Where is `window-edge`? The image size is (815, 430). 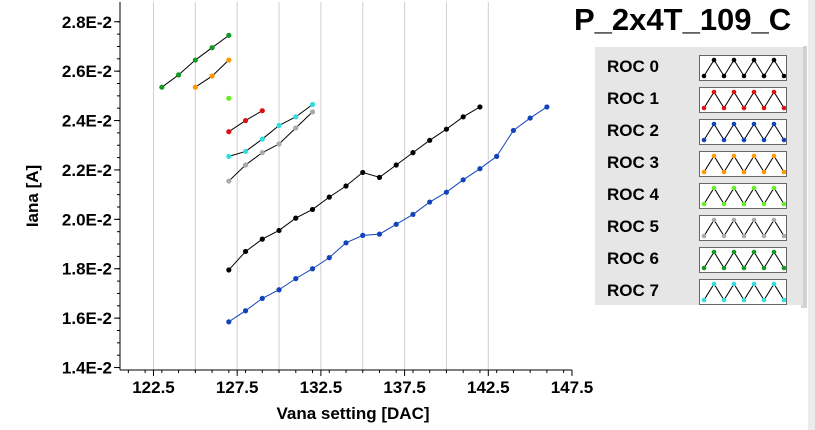 window-edge is located at coordinates (811, 215).